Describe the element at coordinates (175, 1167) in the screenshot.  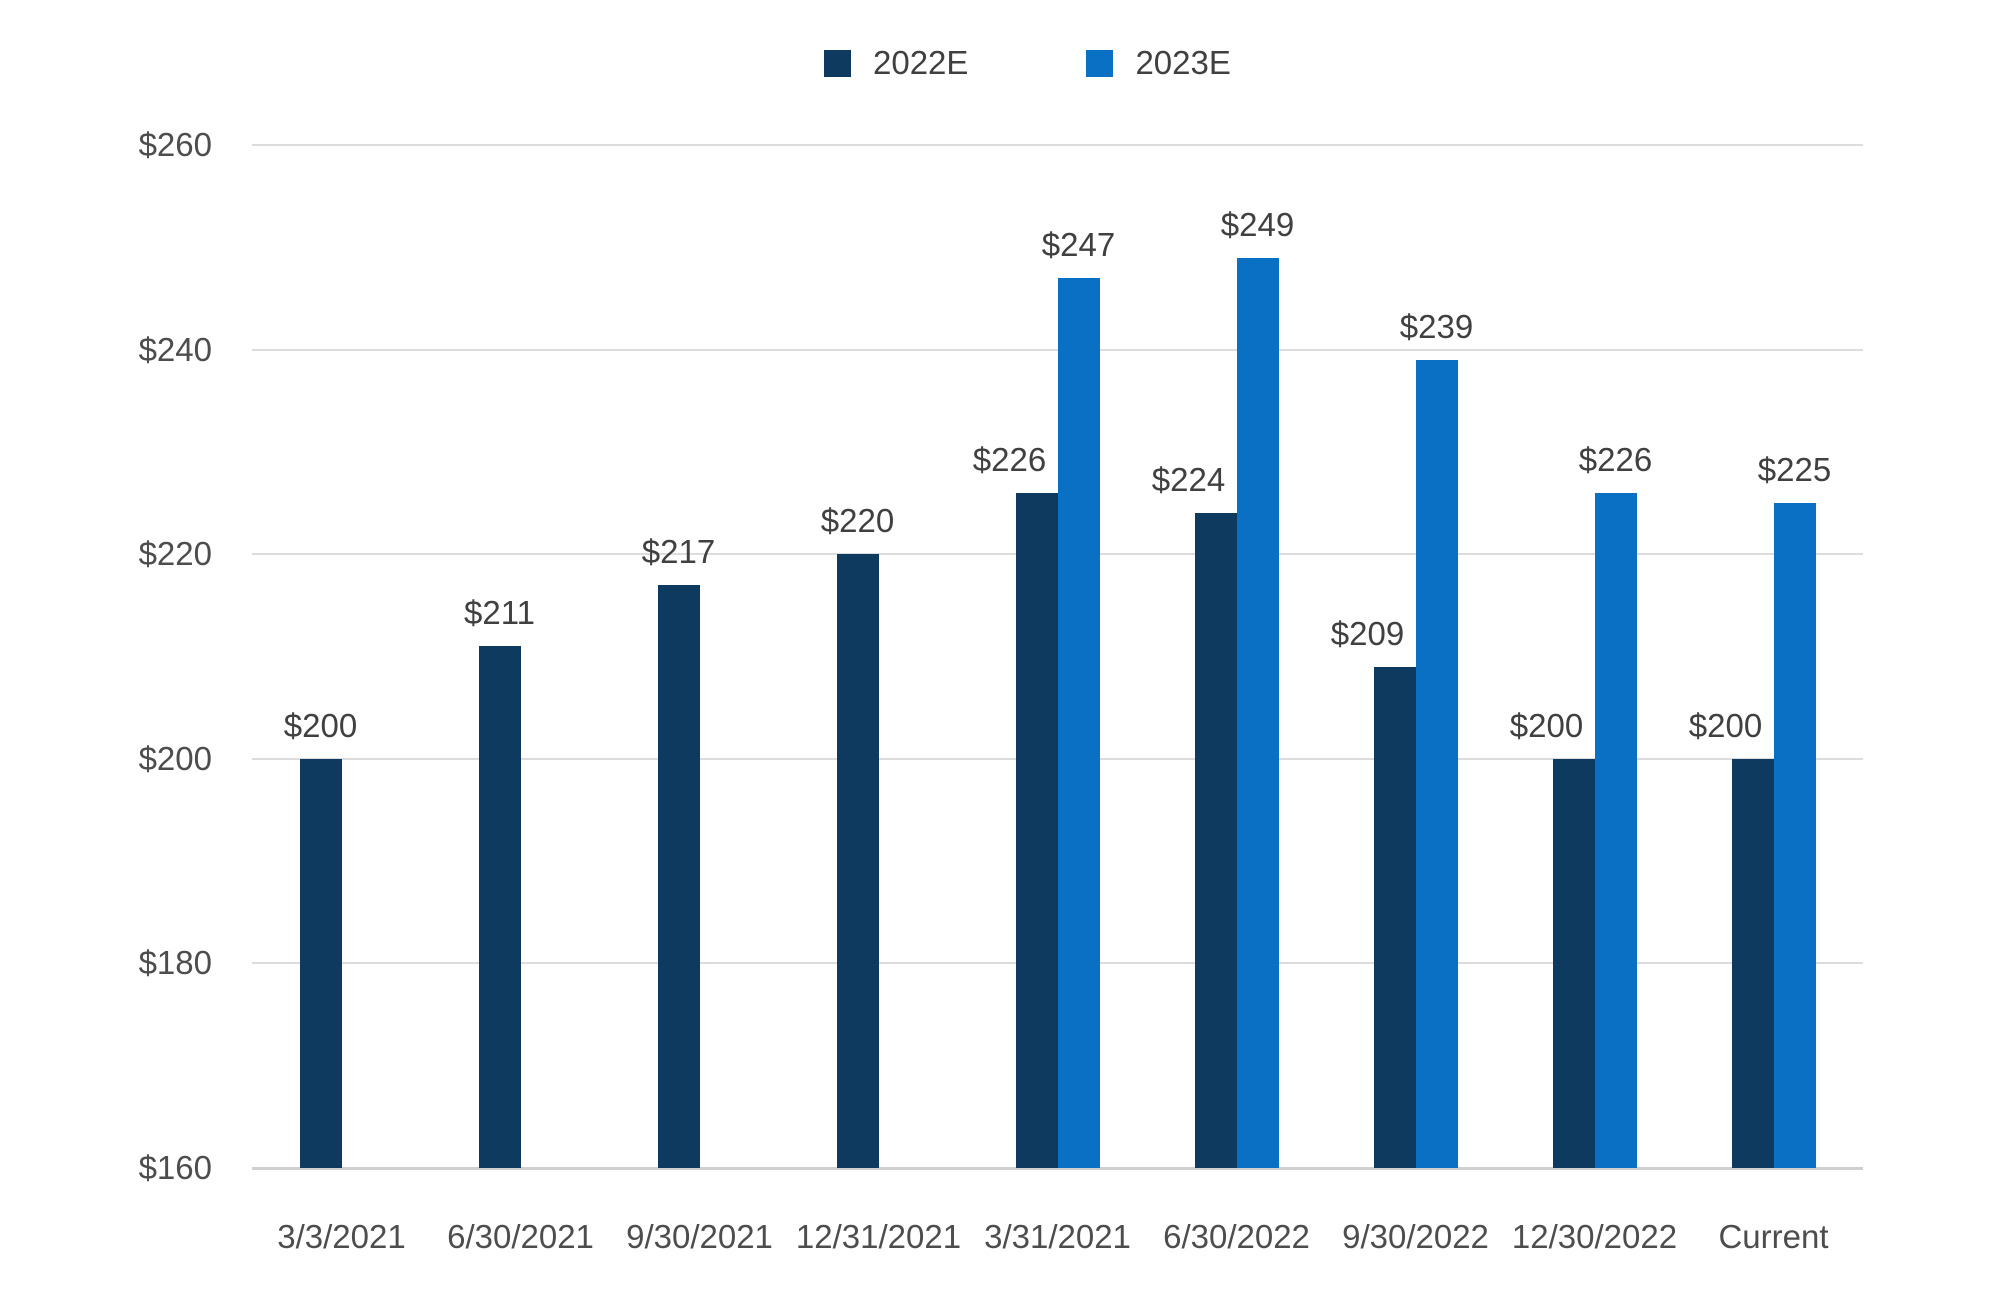
I see `y-tick-label: $160` at that location.